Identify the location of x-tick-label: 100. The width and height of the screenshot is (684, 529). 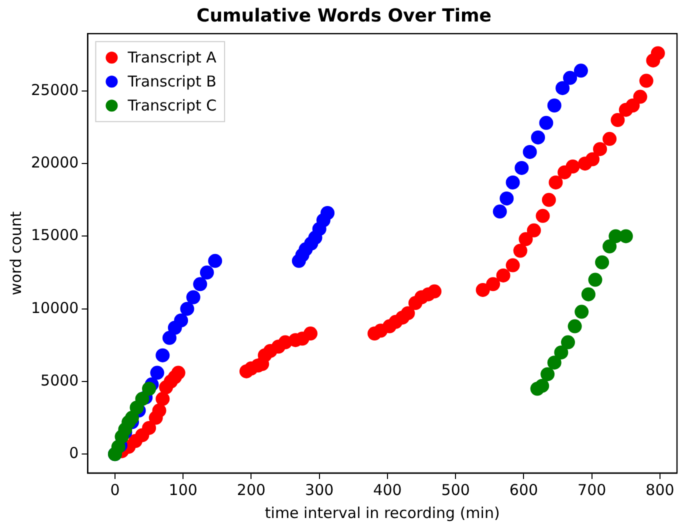
(183, 489).